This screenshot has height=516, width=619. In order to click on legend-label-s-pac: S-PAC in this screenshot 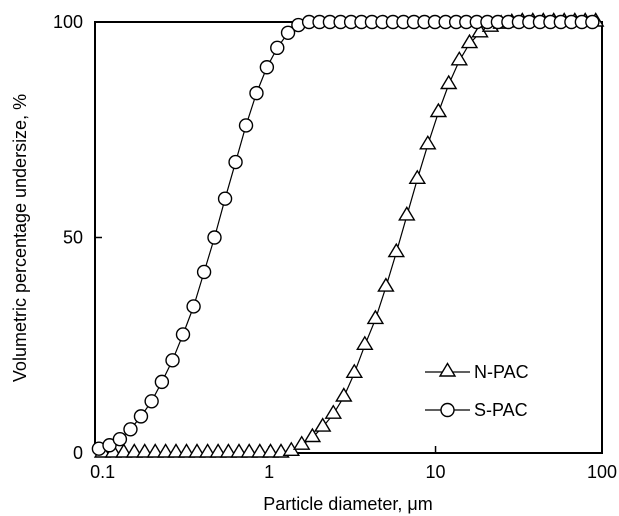, I will do `click(501, 410)`.